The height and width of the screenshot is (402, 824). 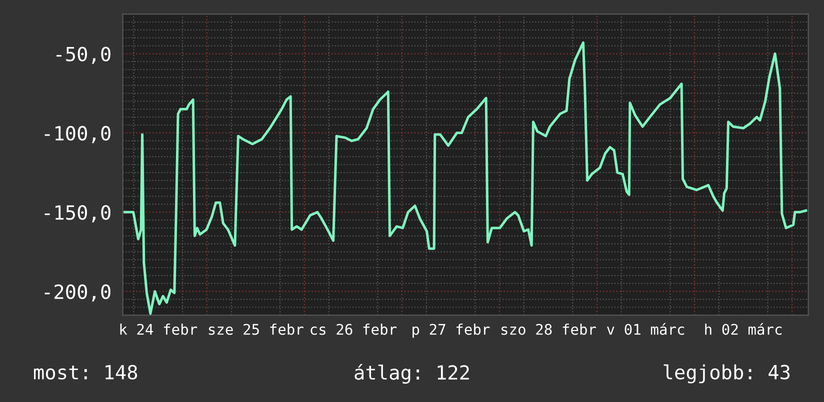 What do you see at coordinates (159, 329) in the screenshot?
I see `x-tick-label: k 24 febr` at bounding box center [159, 329].